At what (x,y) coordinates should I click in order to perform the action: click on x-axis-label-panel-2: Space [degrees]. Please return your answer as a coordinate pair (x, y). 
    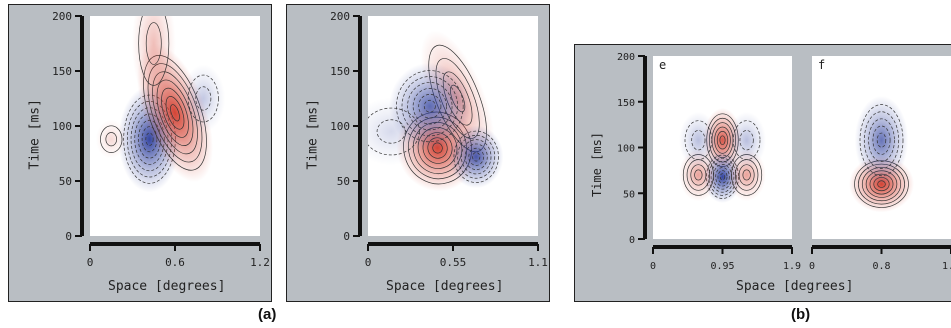
    Looking at the image, I should click on (445, 286).